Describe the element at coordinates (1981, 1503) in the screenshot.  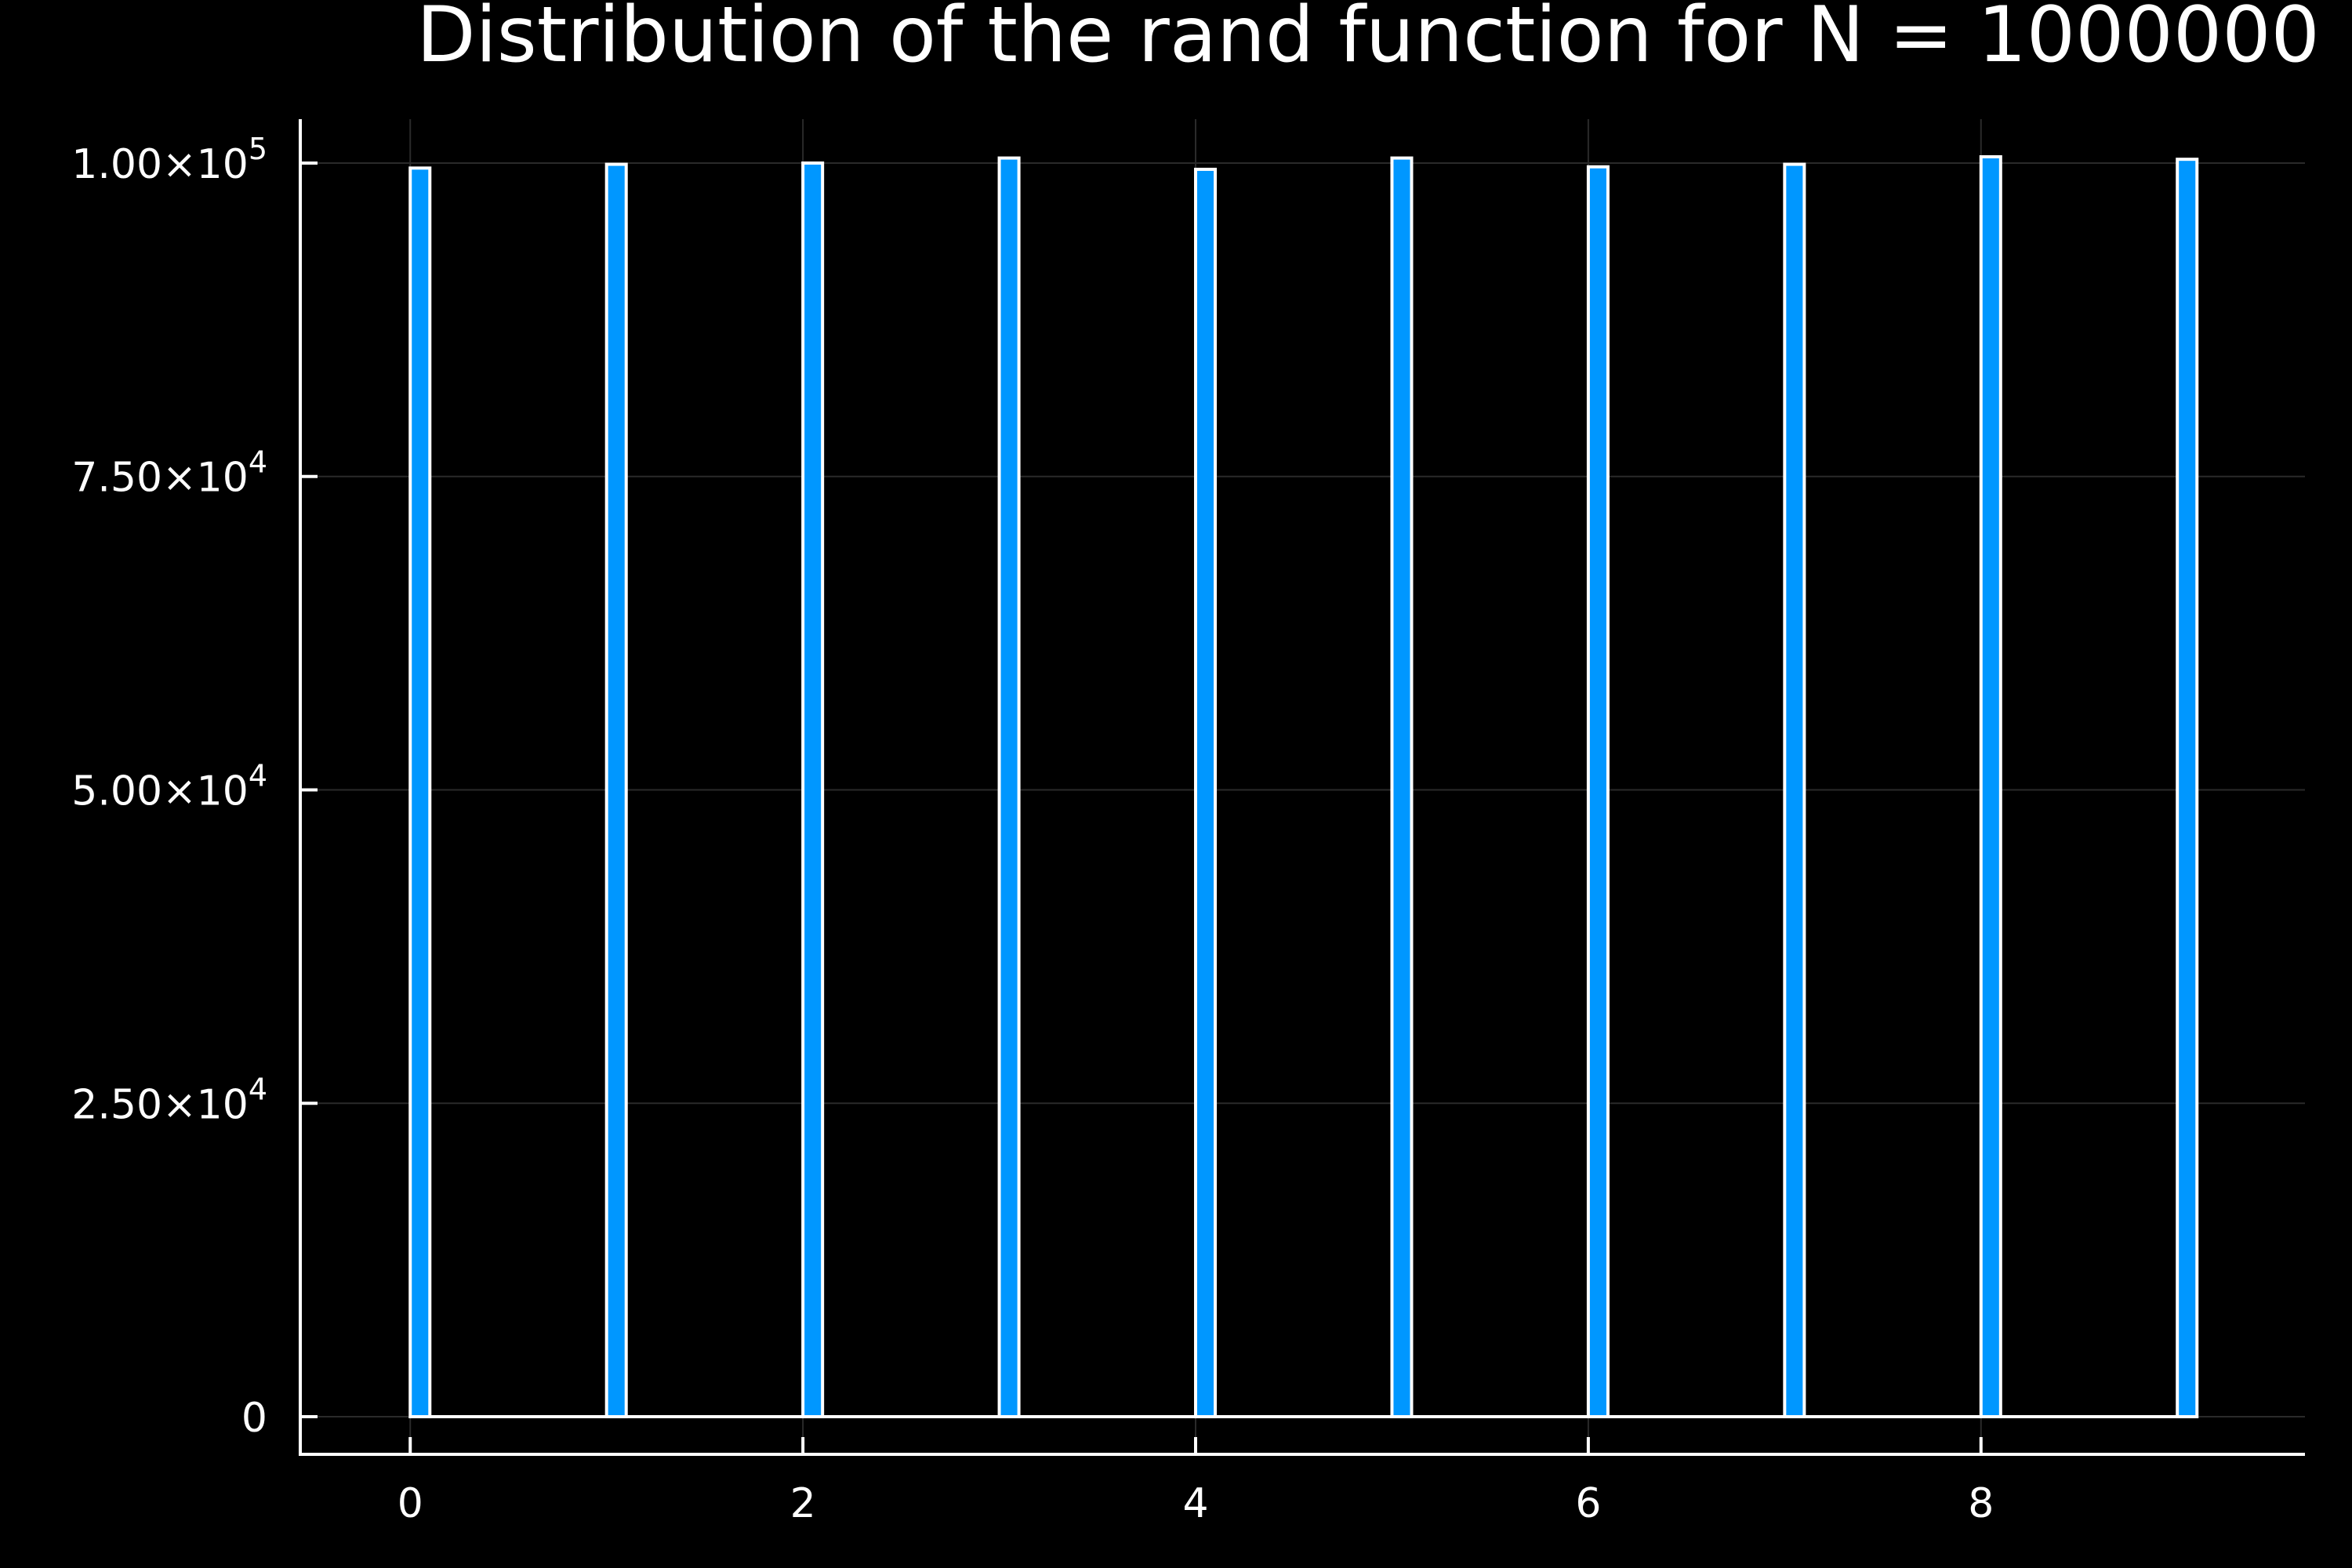
I see `x-tick-label-4: 8` at that location.